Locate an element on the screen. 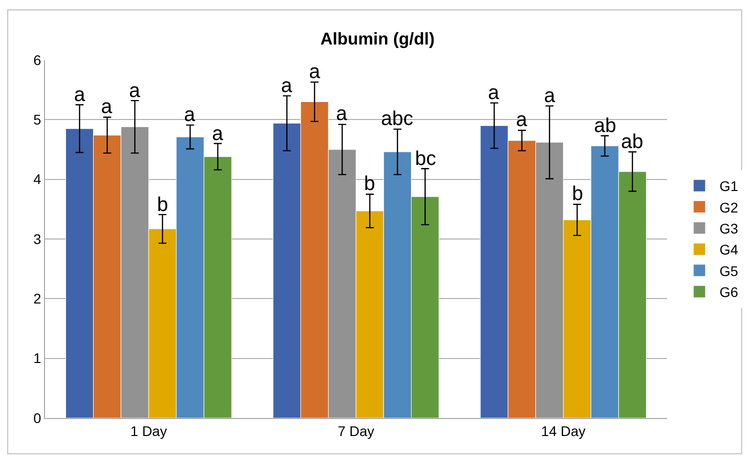 The height and width of the screenshot is (463, 755). chart-title: Albumin (g/dl) is located at coordinates (377, 38).